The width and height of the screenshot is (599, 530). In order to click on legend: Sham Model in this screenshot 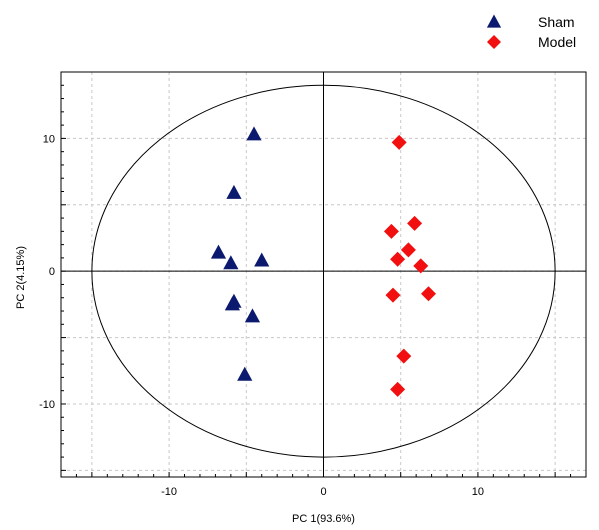, I will do `click(531, 32)`.